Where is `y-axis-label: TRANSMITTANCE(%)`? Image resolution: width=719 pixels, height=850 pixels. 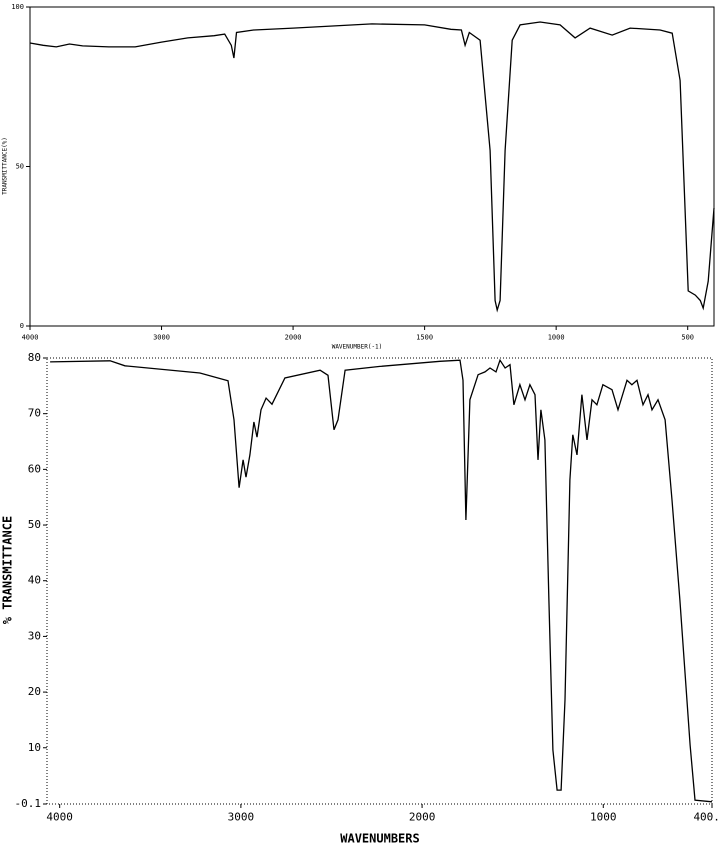
y-axis-label: TRANSMITTANCE(%) is located at coordinates (5, 166).